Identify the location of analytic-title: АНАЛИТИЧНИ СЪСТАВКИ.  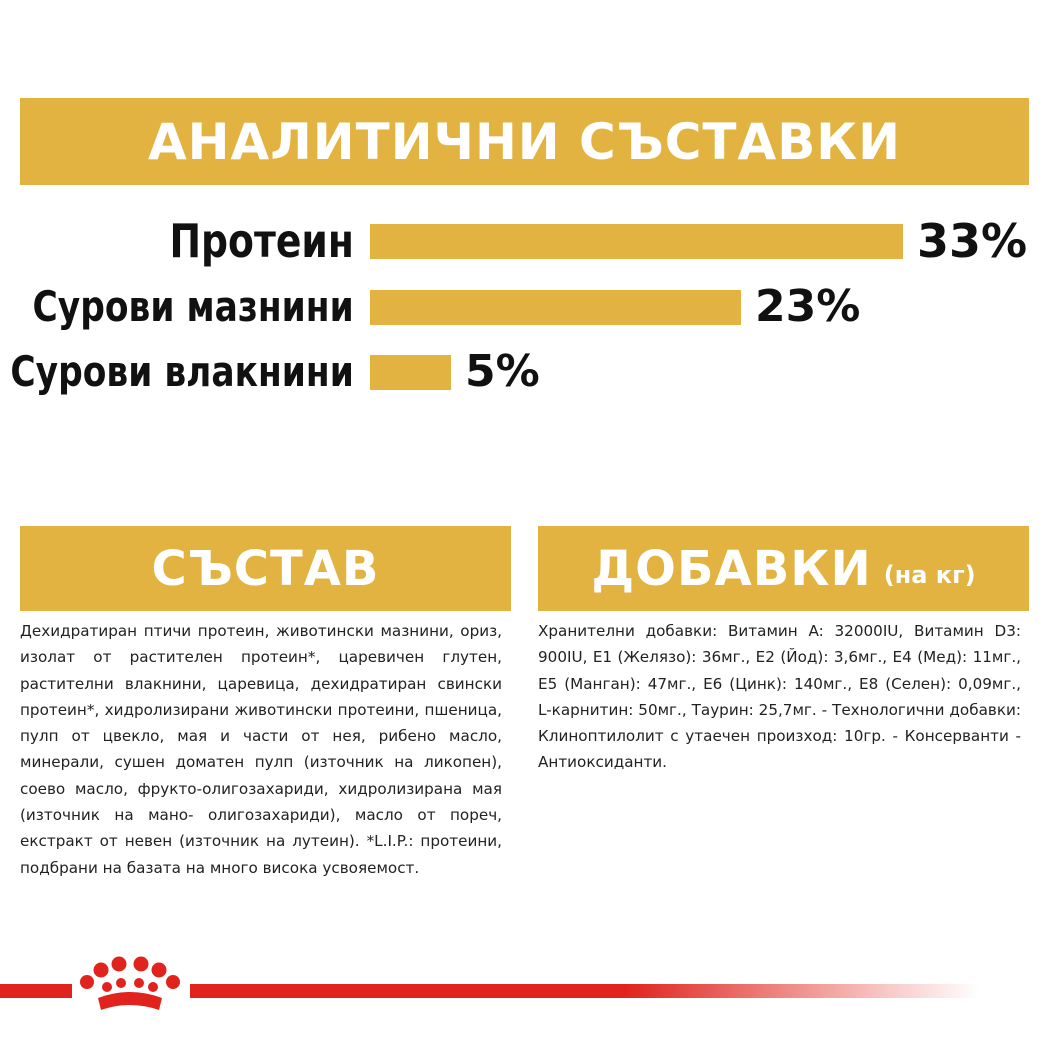
(524, 141).